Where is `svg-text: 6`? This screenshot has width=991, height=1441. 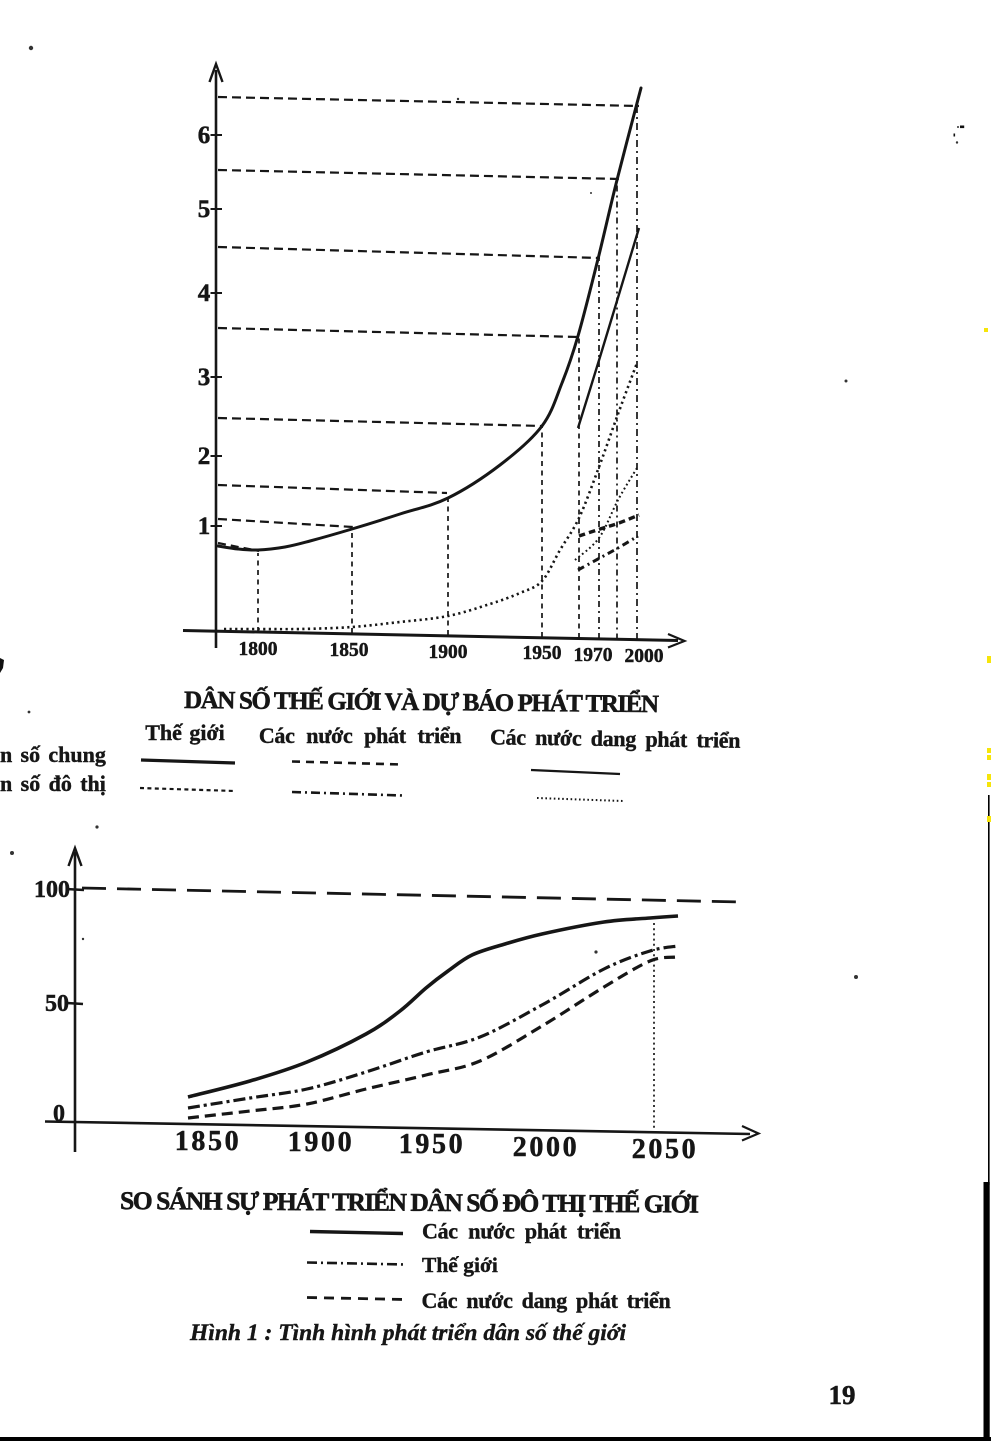 svg-text: 6 is located at coordinates (204, 135).